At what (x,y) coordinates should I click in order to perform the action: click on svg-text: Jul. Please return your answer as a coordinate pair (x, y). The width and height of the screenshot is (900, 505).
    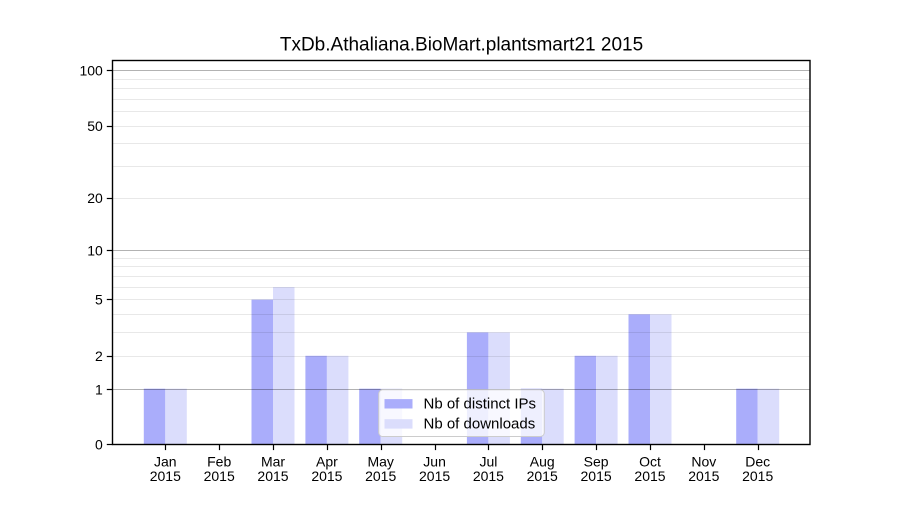
    Looking at the image, I should click on (488, 461).